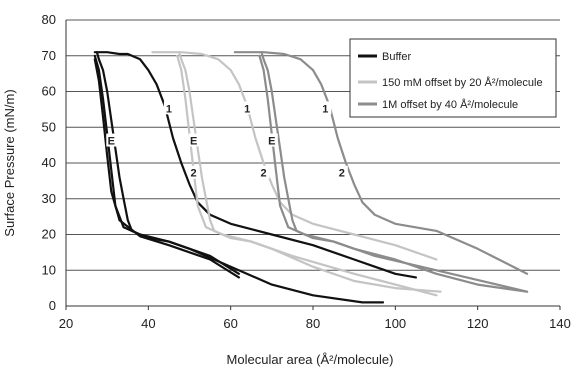 This screenshot has height=371, width=581. Describe the element at coordinates (49, 269) in the screenshot. I see `y-tick-label: 10` at that location.